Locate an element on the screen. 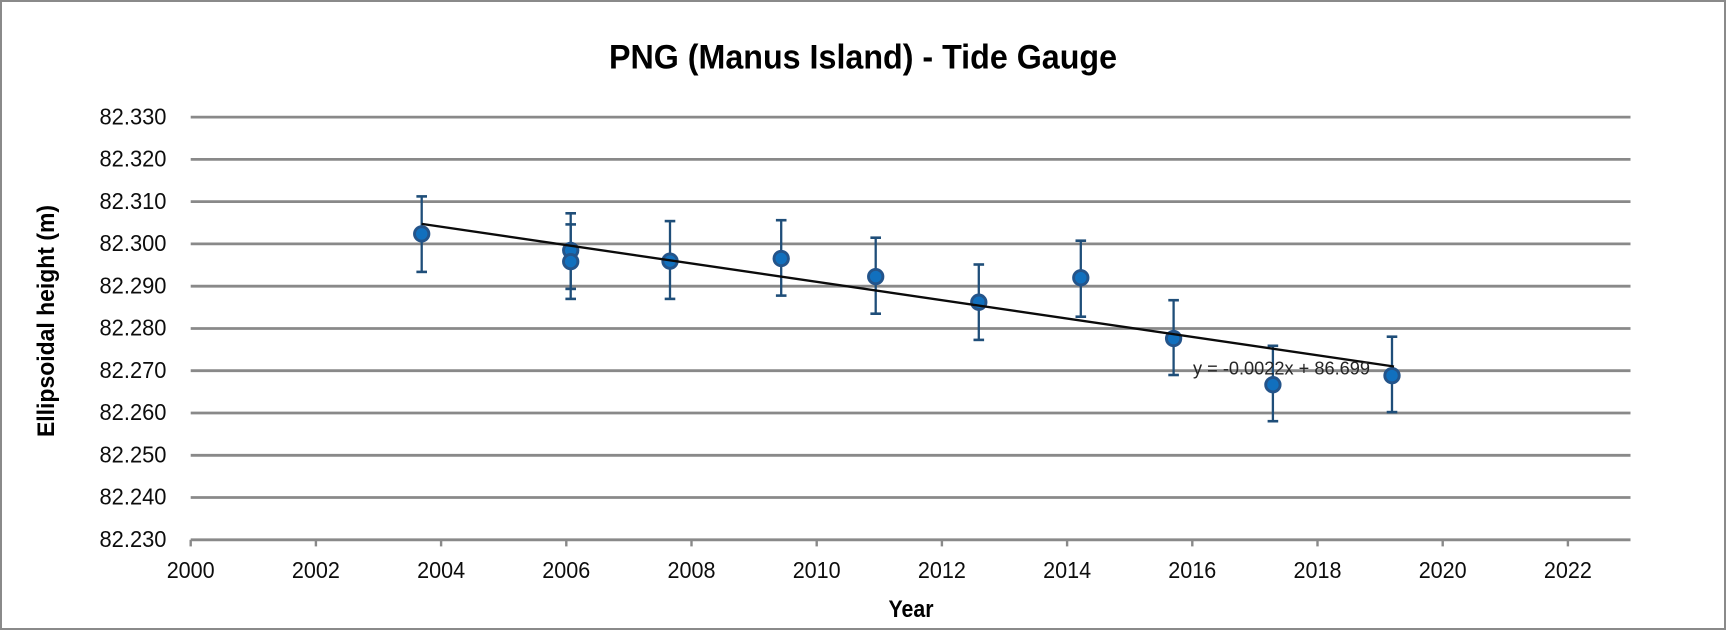  svg-text: 2010 is located at coordinates (817, 570).